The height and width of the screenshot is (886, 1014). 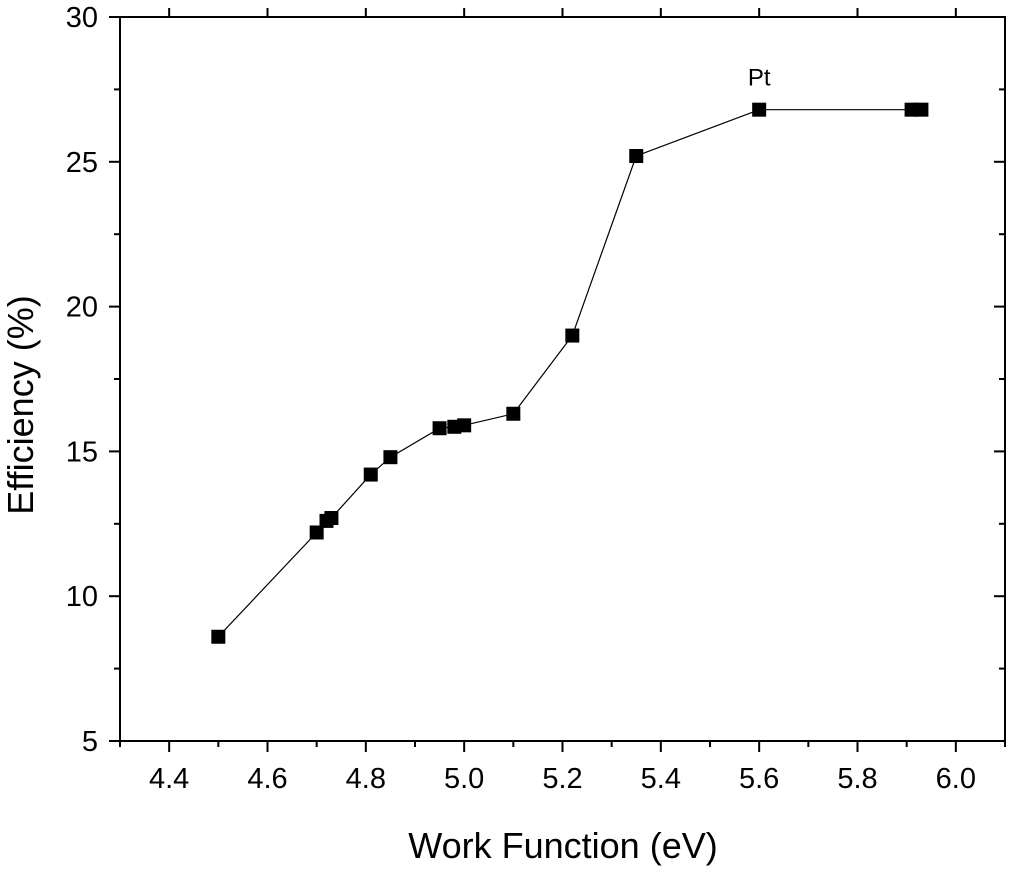 I want to click on y-tick-label: 10, so click(x=82, y=597).